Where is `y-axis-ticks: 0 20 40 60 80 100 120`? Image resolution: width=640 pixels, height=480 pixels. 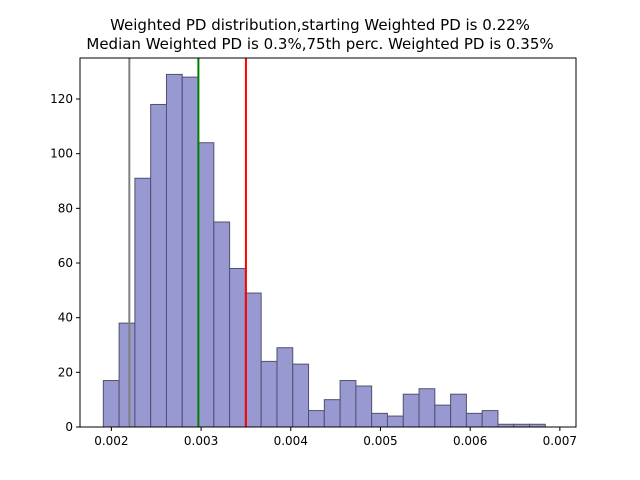 y-axis-ticks: 0 20 40 60 80 100 120 is located at coordinates (65, 263).